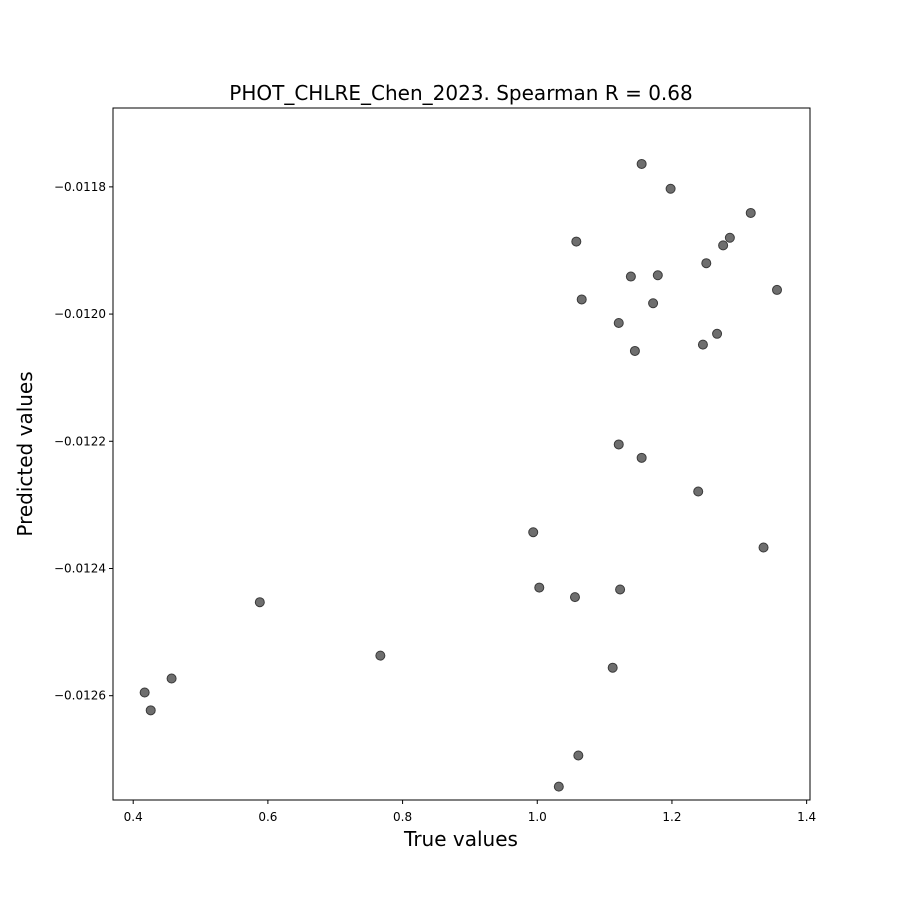 Image resolution: width=900 pixels, height=904 pixels. I want to click on y-axis: −0.0118 −0.0120 −0.0122 −0.0124 −0.0126, so click(83, 441).